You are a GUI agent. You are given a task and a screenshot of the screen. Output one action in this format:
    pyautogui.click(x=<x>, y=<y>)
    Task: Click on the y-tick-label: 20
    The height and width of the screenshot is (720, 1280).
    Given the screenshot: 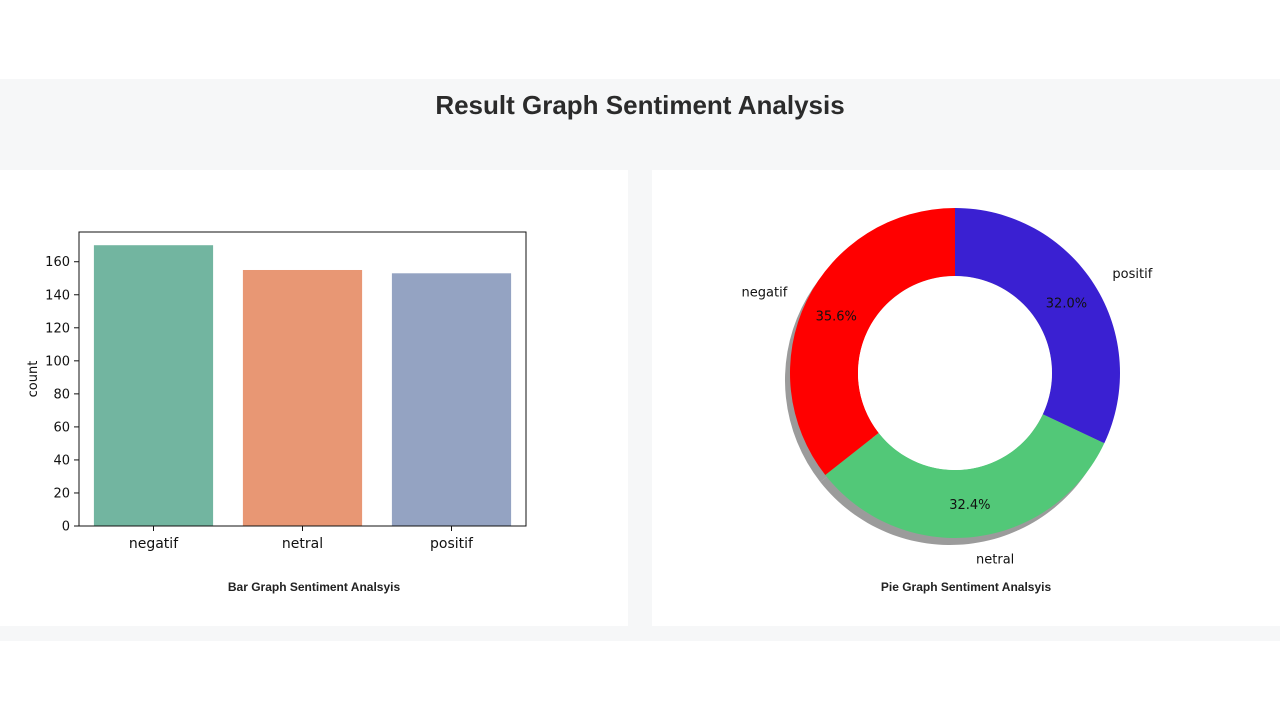 What is the action you would take?
    pyautogui.click(x=61, y=493)
    